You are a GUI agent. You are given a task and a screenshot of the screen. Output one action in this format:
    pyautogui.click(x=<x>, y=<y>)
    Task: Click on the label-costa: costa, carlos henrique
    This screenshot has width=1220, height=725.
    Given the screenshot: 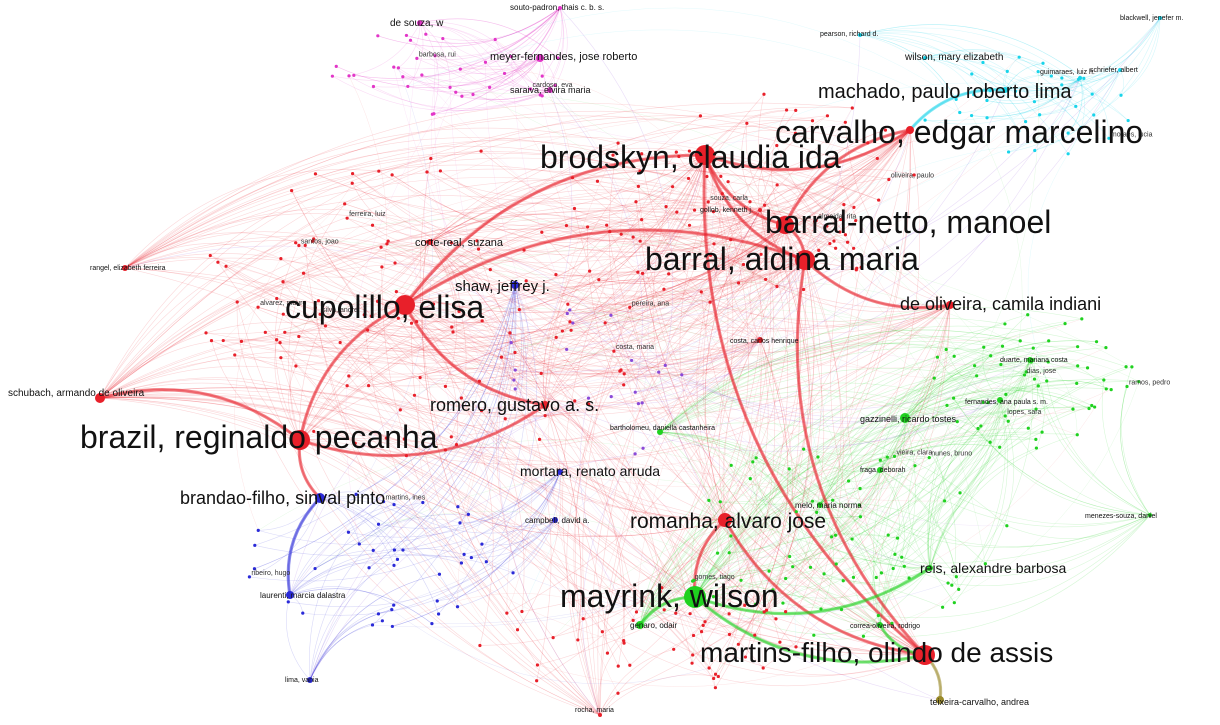 What is the action you would take?
    pyautogui.click(x=764, y=341)
    